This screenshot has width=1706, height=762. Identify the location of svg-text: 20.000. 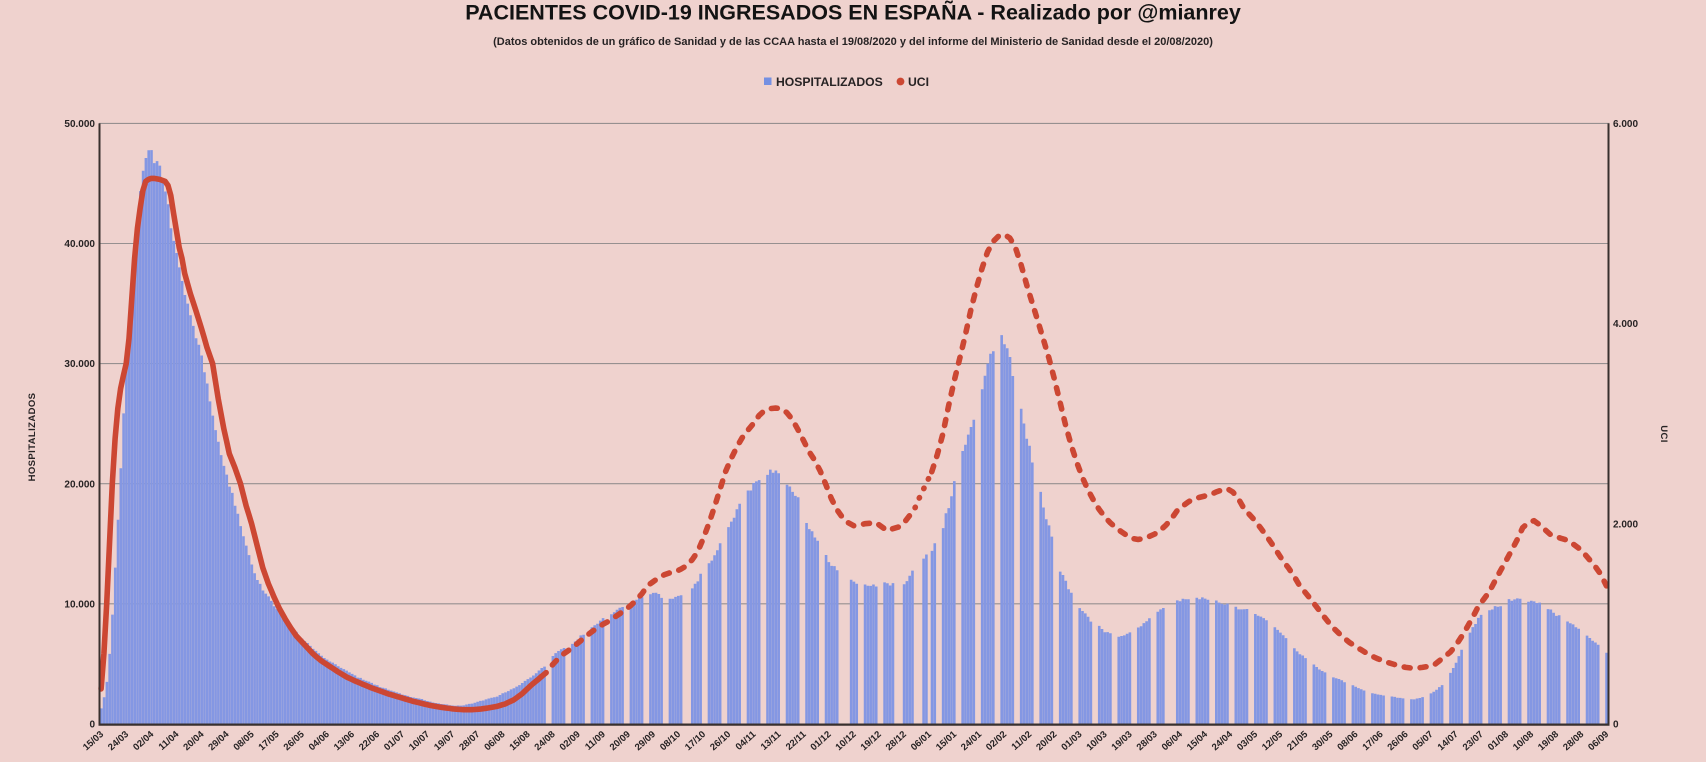
(79, 484).